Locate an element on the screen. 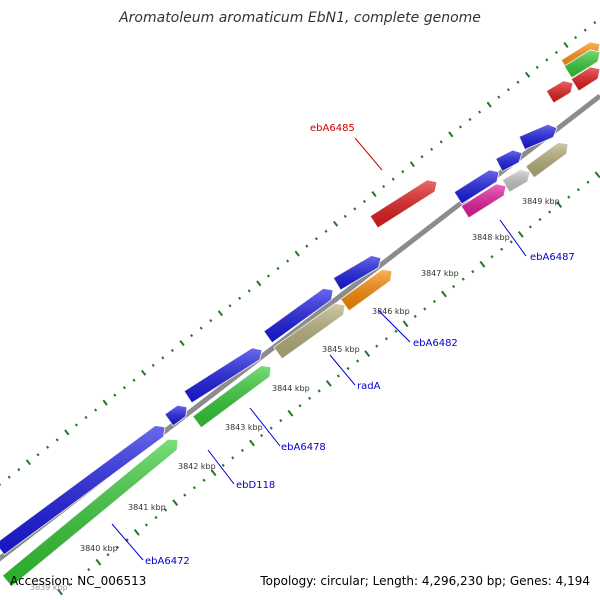  scale-label: 3839 kbp is located at coordinates (49, 587).